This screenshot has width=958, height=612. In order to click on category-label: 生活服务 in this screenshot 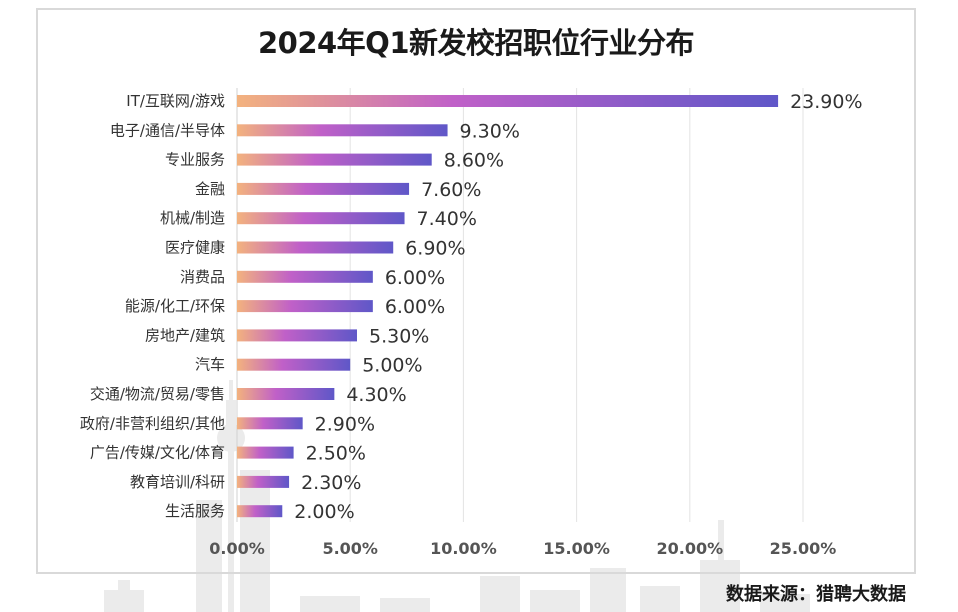, I will do `click(195, 511)`.